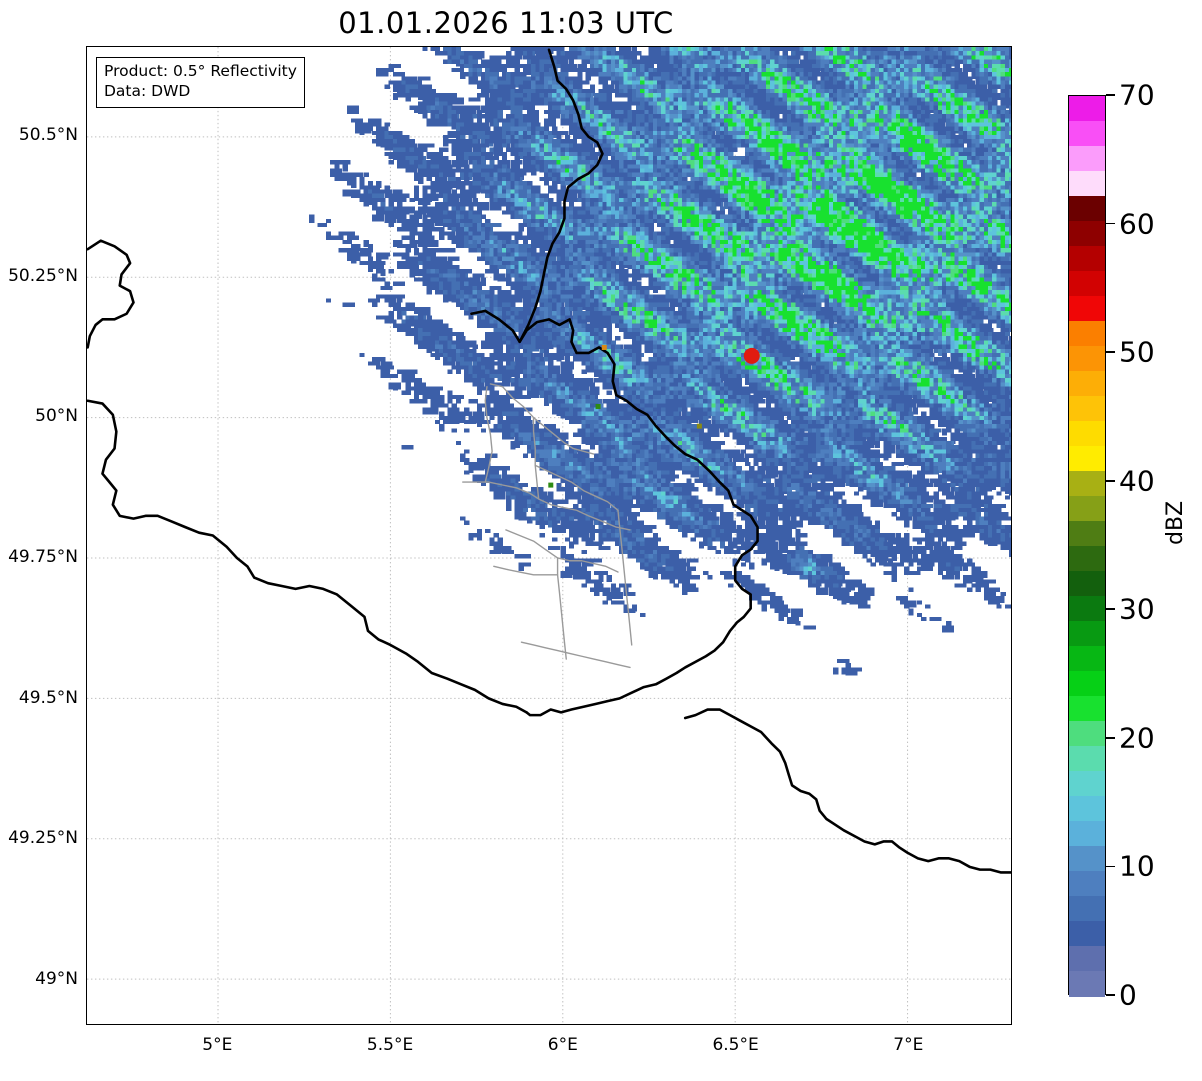 The width and height of the screenshot is (1202, 1081). Describe the element at coordinates (1137, 352) in the screenshot. I see `colorbar-tick-label: 50` at that location.